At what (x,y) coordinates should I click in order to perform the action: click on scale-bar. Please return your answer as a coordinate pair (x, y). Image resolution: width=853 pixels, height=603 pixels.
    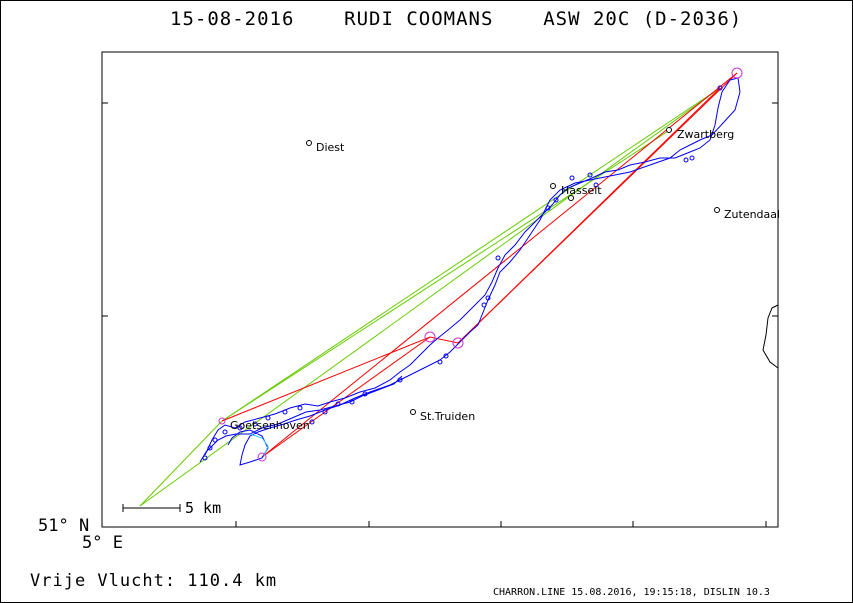
    Looking at the image, I should click on (151, 508).